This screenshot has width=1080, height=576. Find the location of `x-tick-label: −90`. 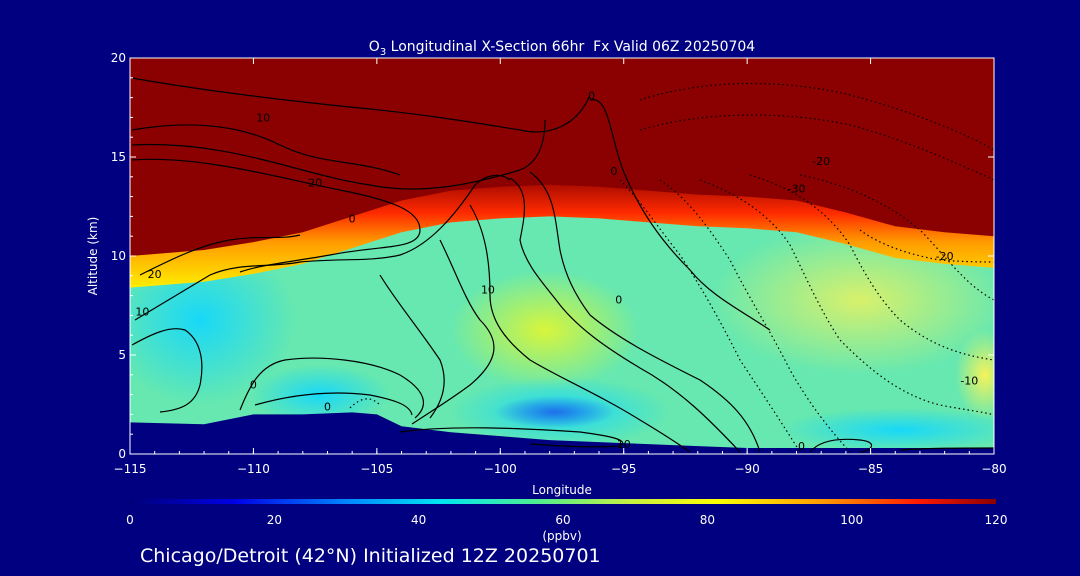

x-tick-label: −90 is located at coordinates (746, 469).